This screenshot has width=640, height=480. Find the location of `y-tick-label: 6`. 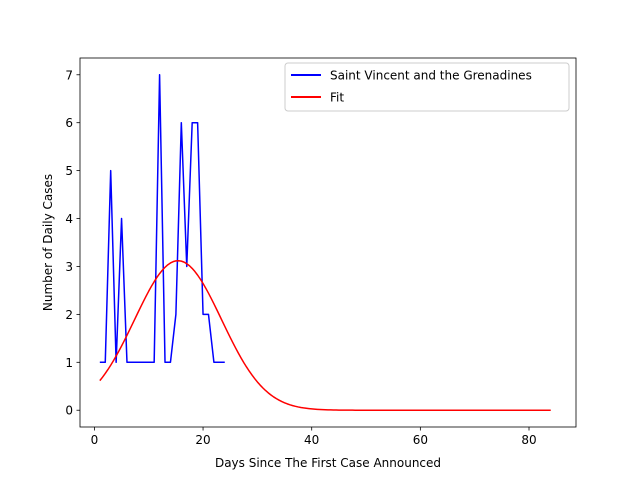

y-tick-label: 6 is located at coordinates (69, 123).